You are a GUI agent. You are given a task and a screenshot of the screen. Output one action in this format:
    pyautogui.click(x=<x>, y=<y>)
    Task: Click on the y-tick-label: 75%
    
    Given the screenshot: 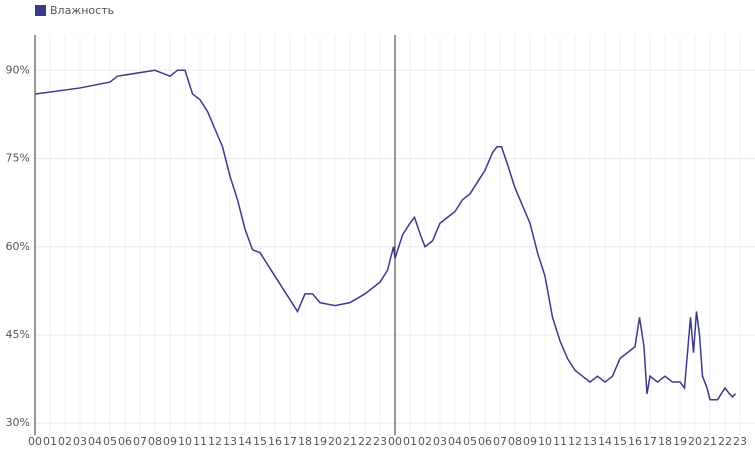 What is the action you would take?
    pyautogui.click(x=18, y=158)
    